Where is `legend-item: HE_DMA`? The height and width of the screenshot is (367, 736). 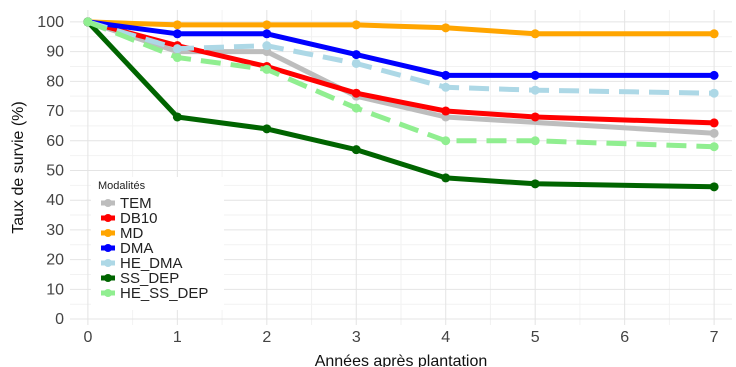 legend-item: HE_DMA is located at coordinates (142, 263).